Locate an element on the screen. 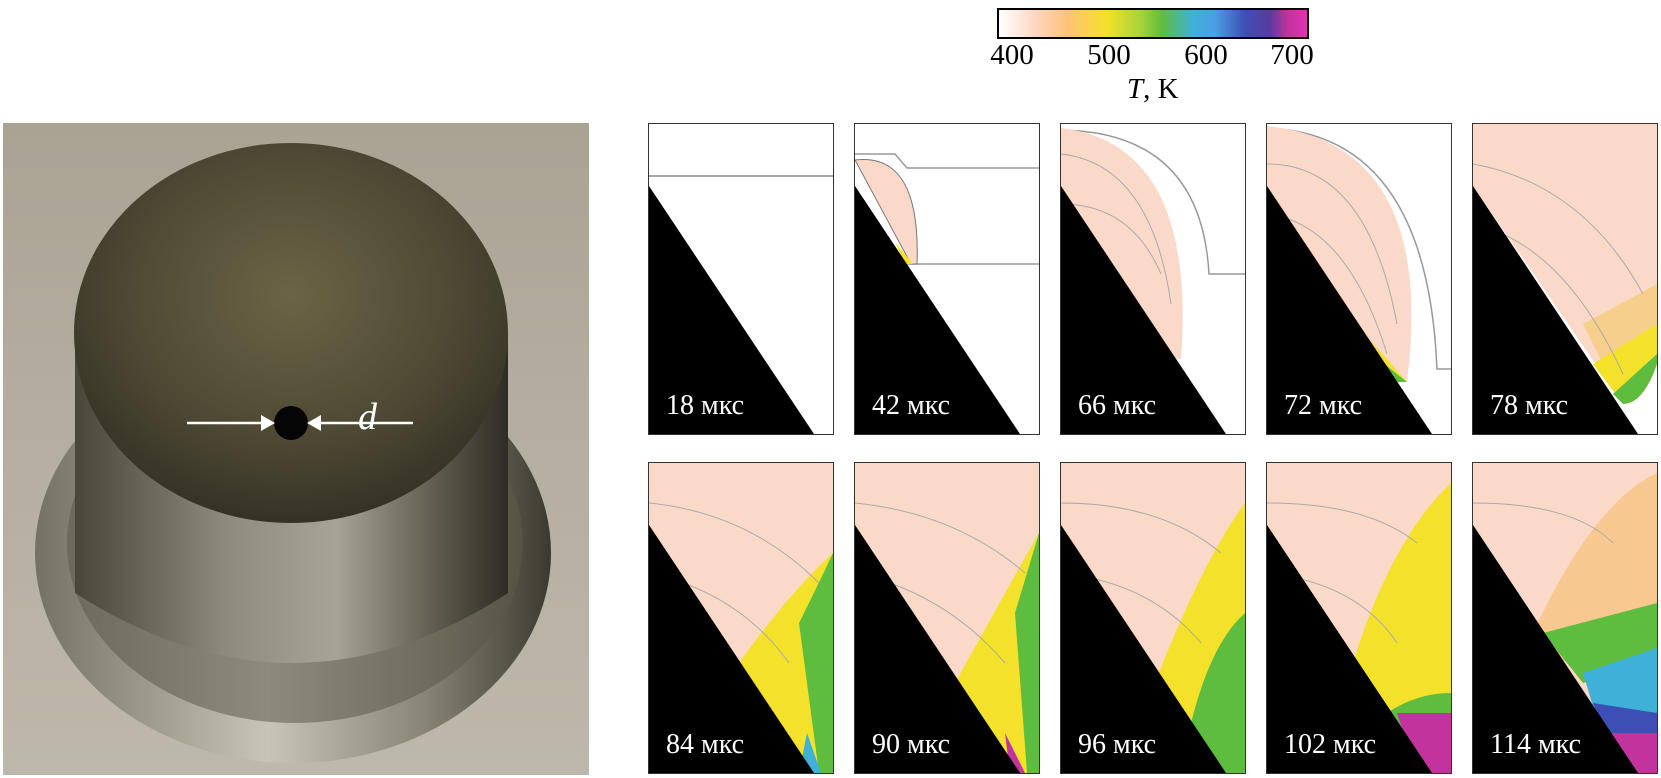 The height and width of the screenshot is (778, 1661). panel-96: 96 мкс is located at coordinates (1153, 618).